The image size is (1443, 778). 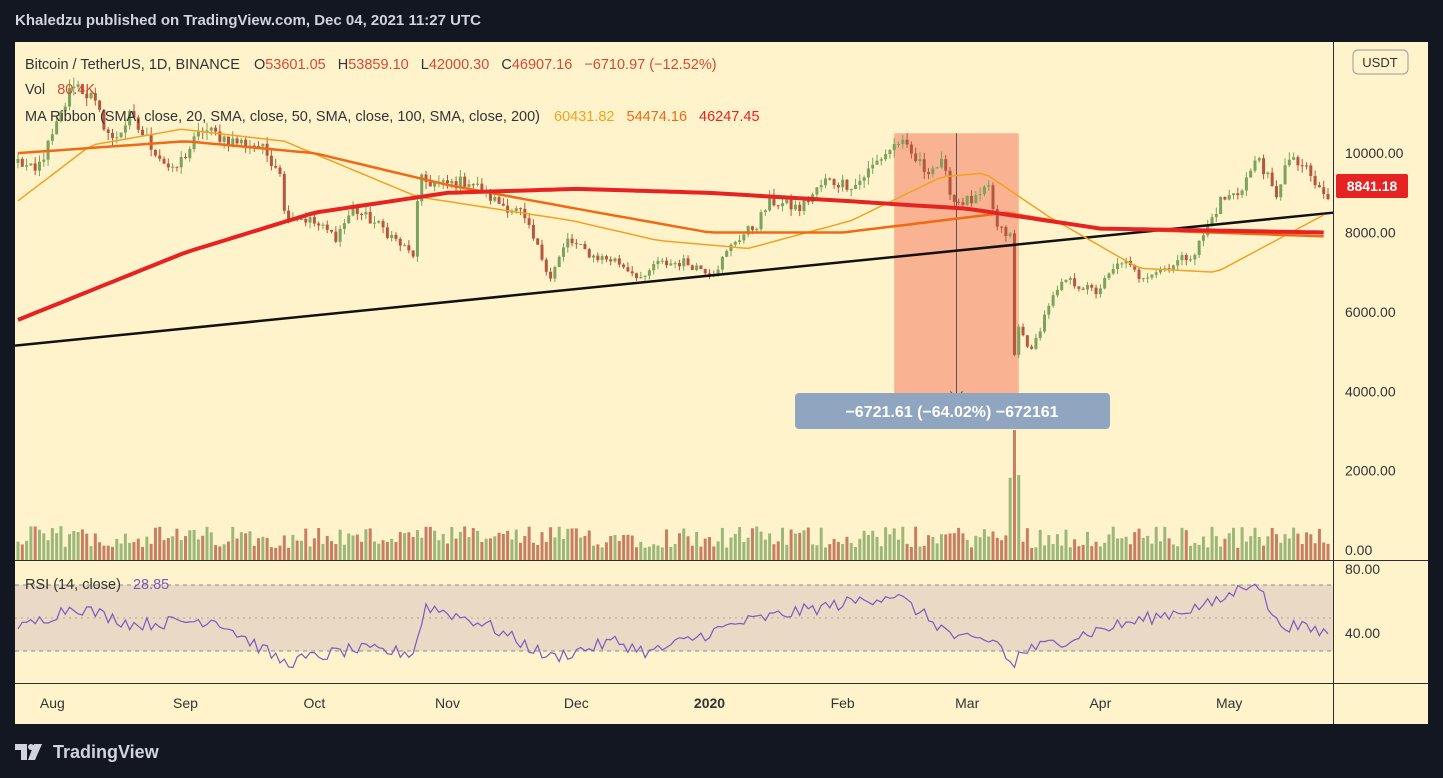 What do you see at coordinates (106, 751) in the screenshot?
I see `brand-name: TradingView` at bounding box center [106, 751].